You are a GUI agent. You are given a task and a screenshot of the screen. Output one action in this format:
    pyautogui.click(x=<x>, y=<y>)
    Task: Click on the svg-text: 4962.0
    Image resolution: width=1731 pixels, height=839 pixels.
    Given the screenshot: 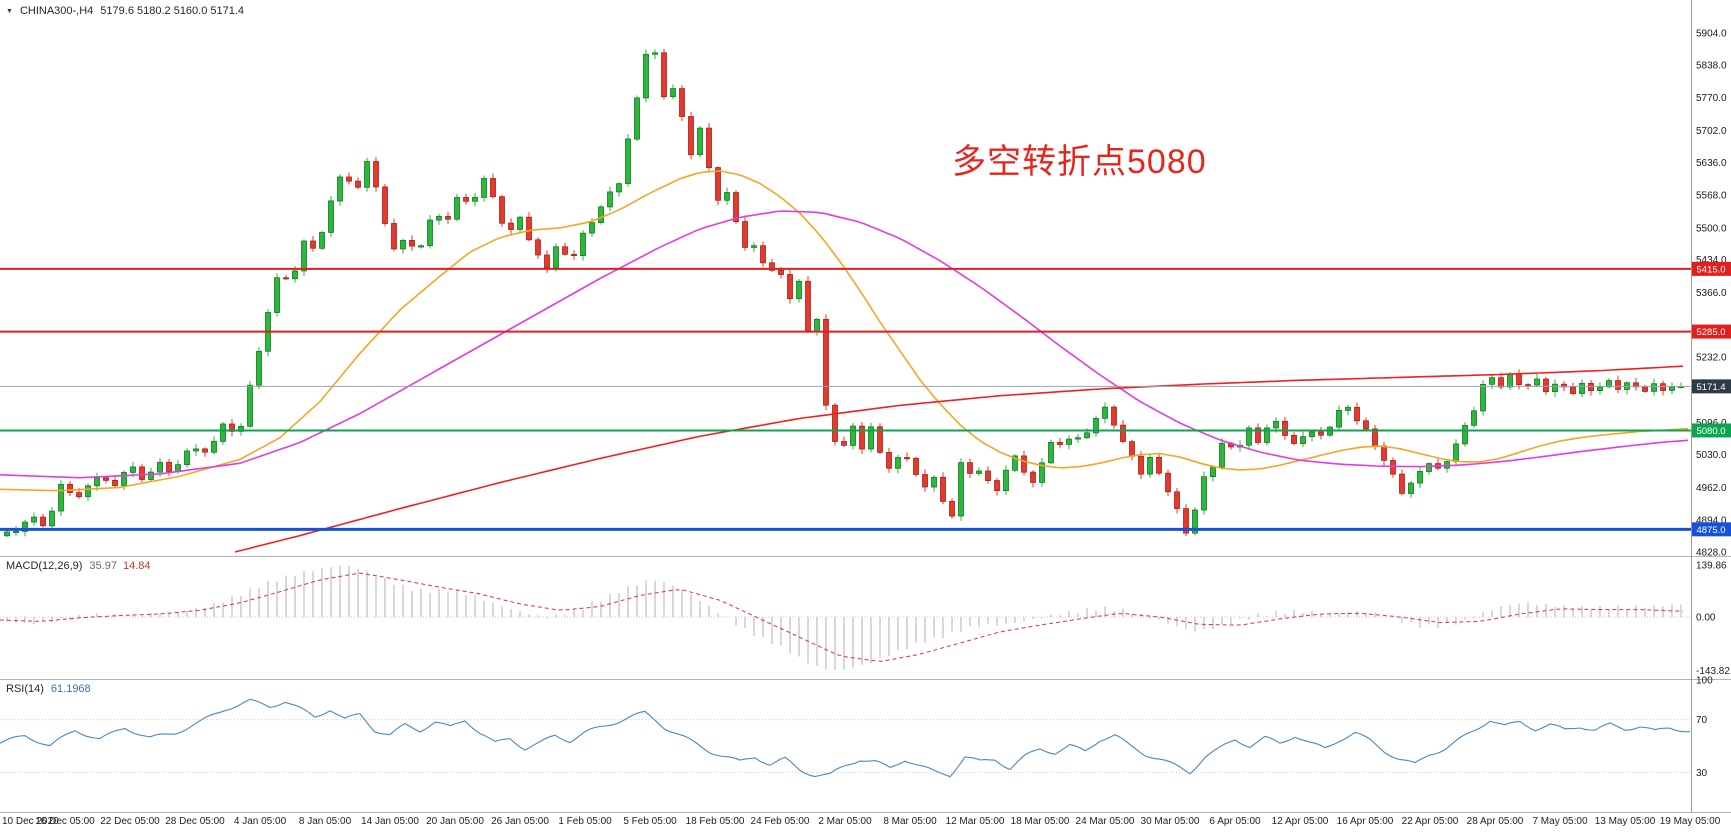 What is the action you would take?
    pyautogui.click(x=1711, y=488)
    